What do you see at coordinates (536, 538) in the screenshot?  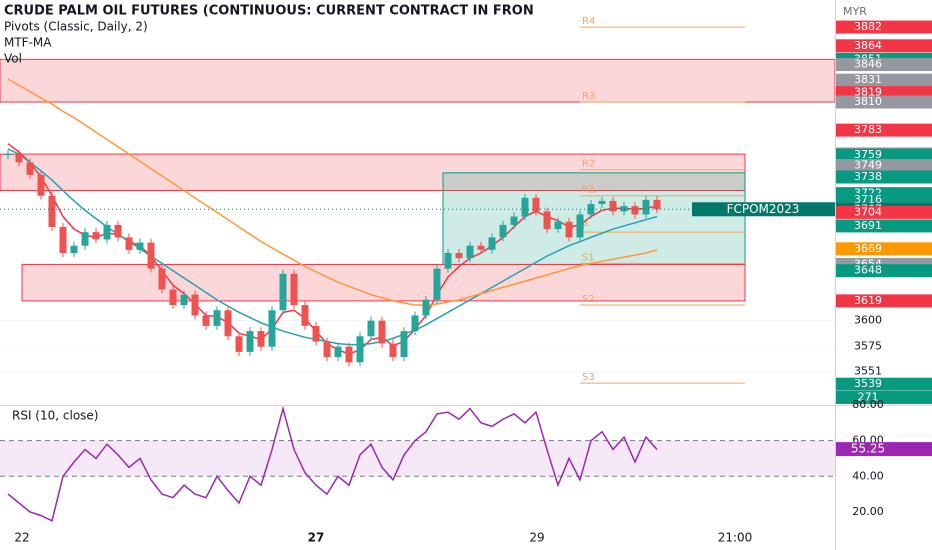 I see `x-tick-label: 29` at bounding box center [536, 538].